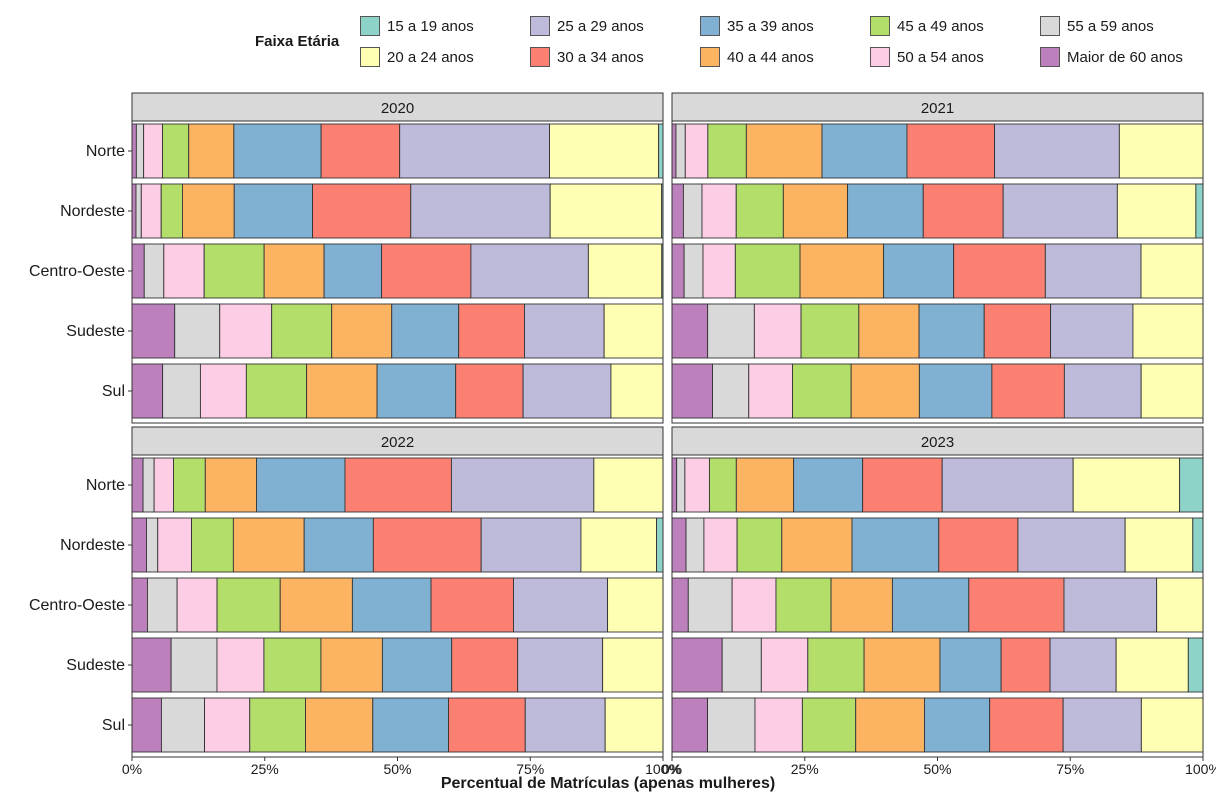 This screenshot has width=1216, height=798. Describe the element at coordinates (265, 769) in the screenshot. I see `x-tick-label: 25%` at that location.